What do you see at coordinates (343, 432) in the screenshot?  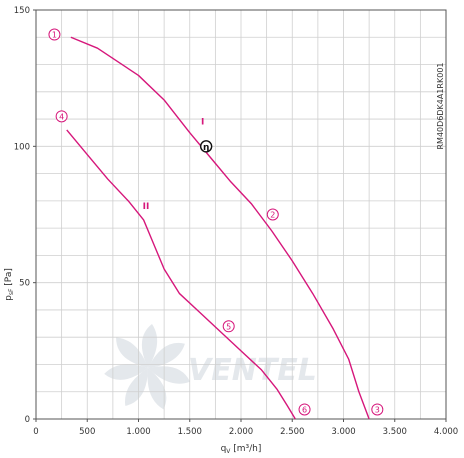 I see `x-tick-label: 3.000` at bounding box center [343, 432].